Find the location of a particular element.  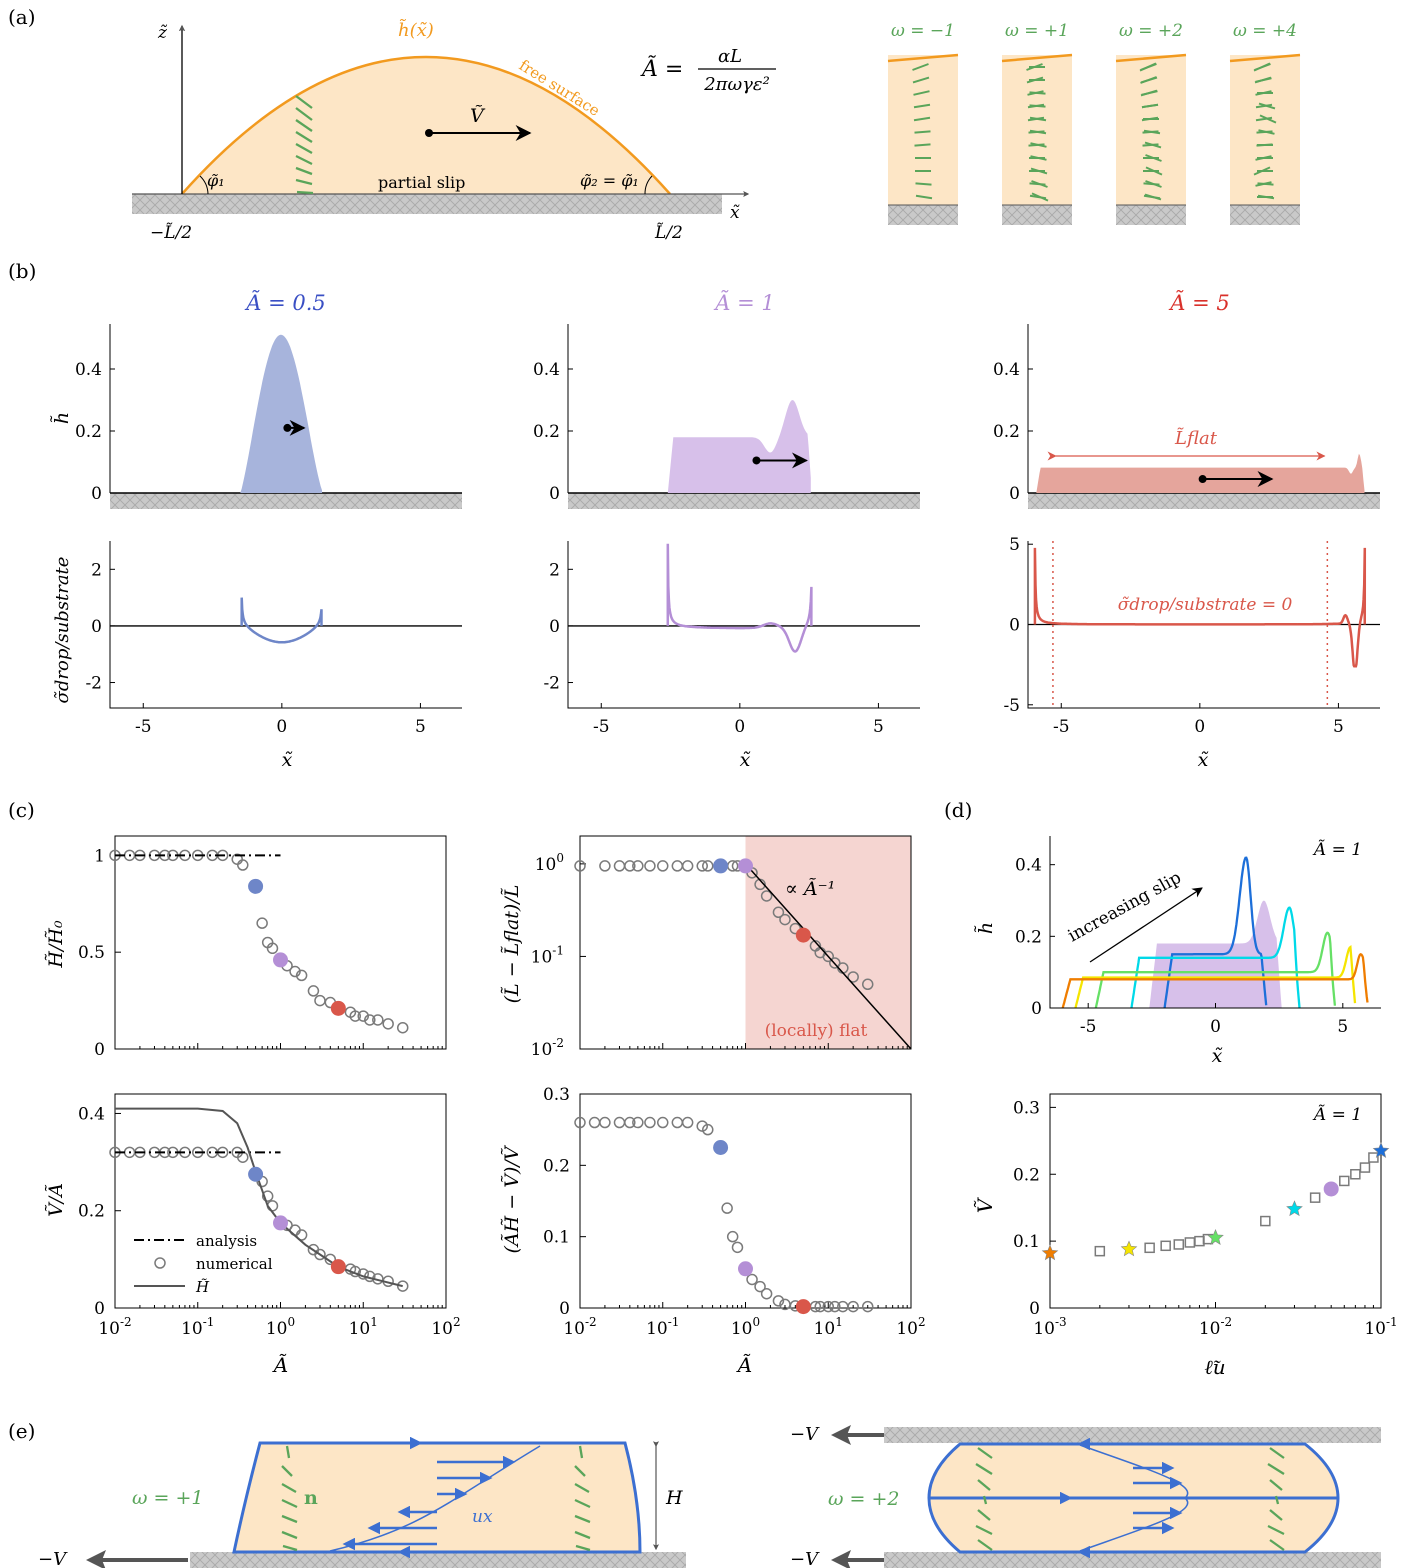

d-star-point is located at coordinates (1215, 1237).